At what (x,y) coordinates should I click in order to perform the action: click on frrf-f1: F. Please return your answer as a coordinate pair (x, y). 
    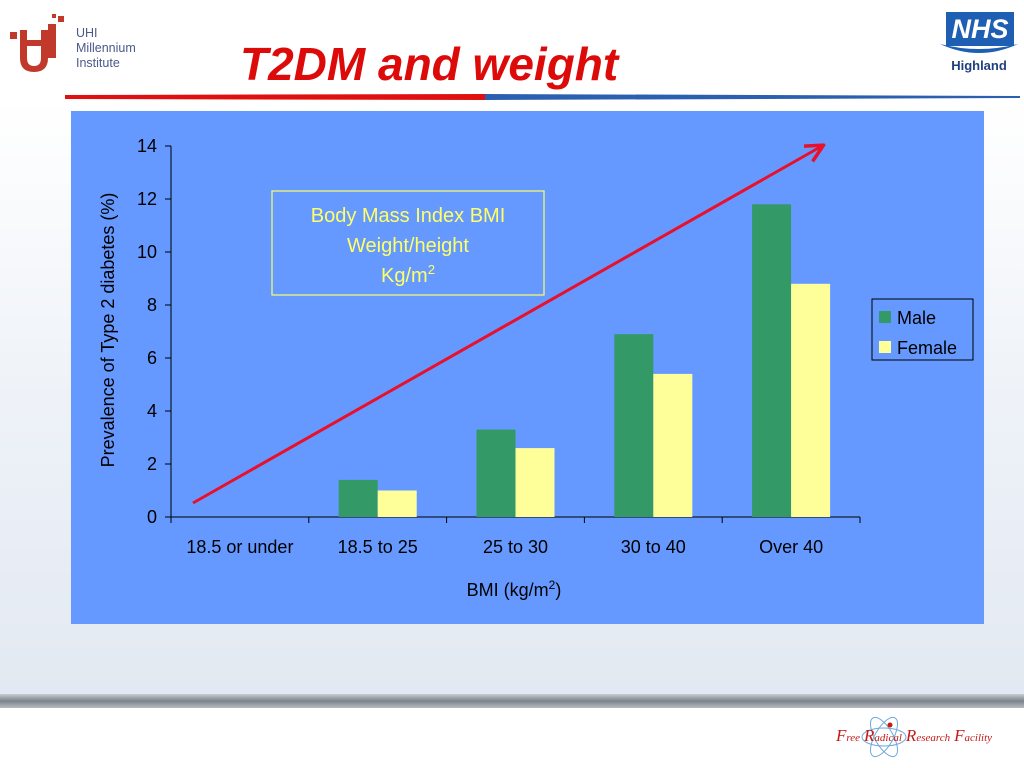
    Looking at the image, I should click on (841, 735).